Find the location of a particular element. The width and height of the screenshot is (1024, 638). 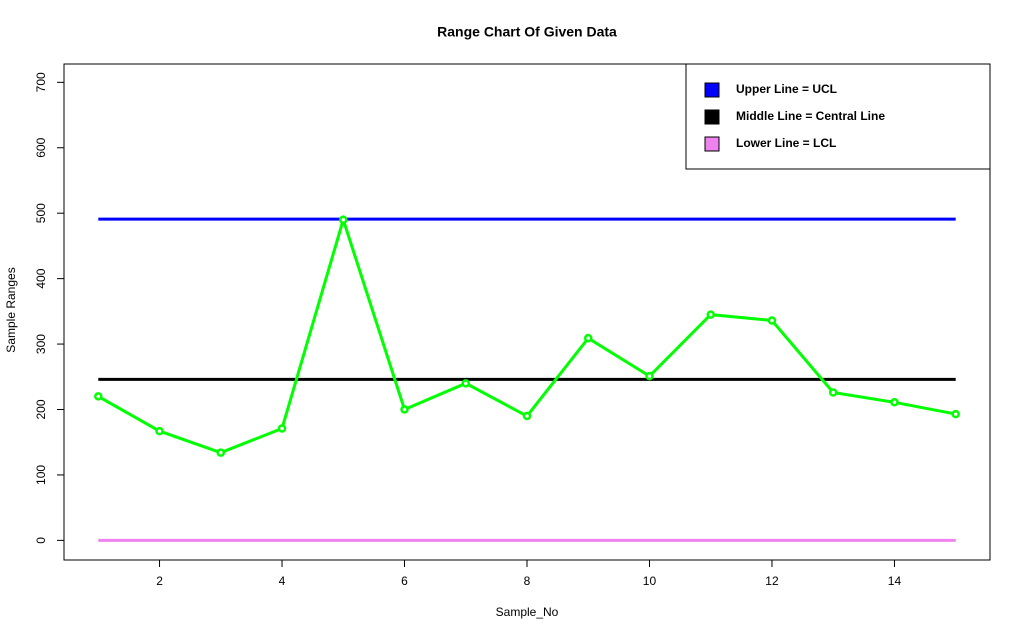

y-tick-label: 0 is located at coordinates (41, 540).